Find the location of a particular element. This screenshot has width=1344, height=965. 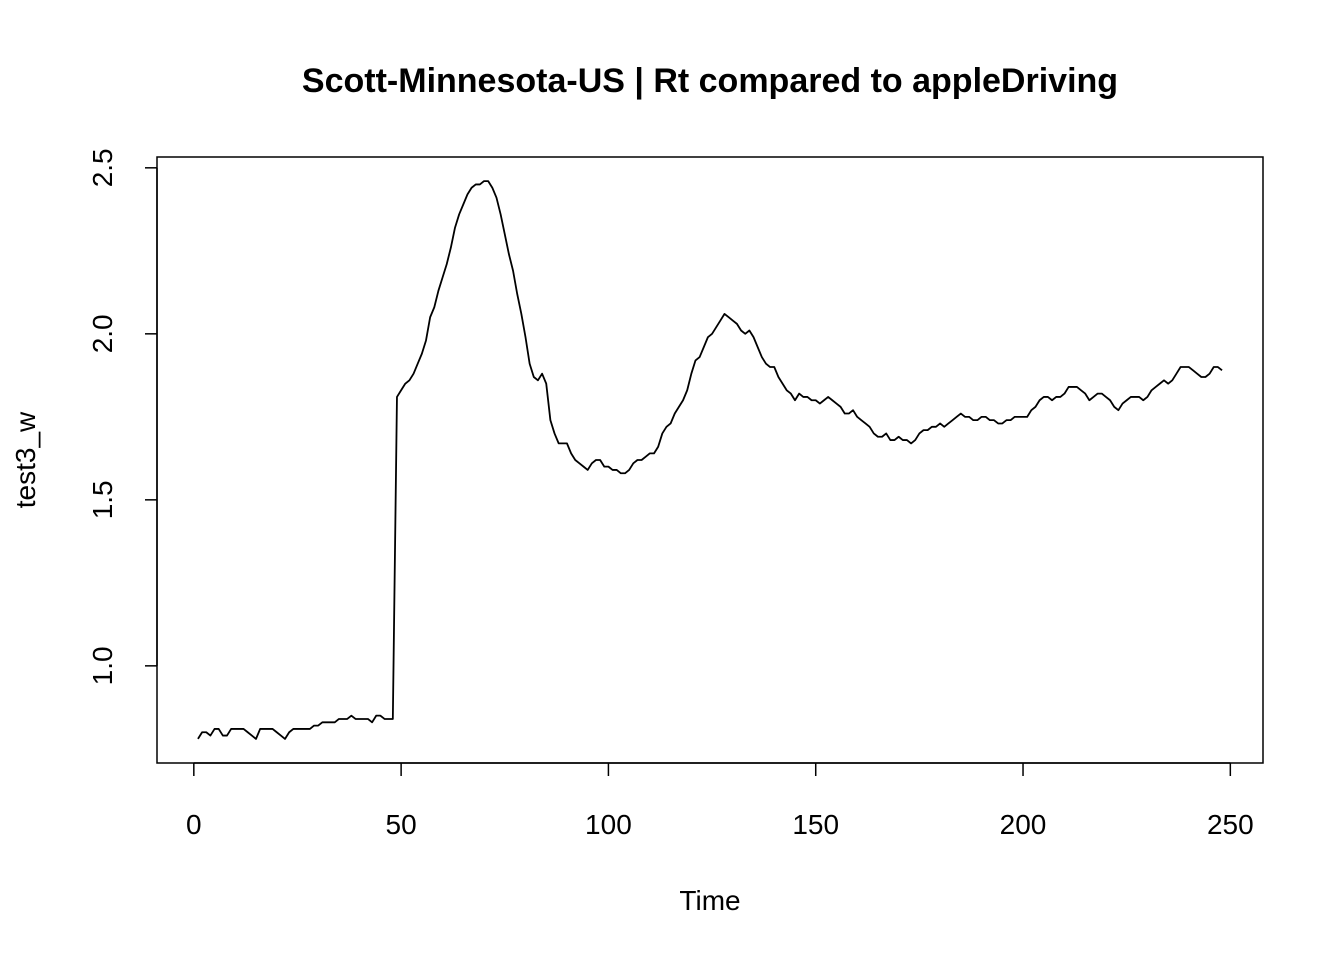

y-tick-label: 1.0 is located at coordinates (102, 665).